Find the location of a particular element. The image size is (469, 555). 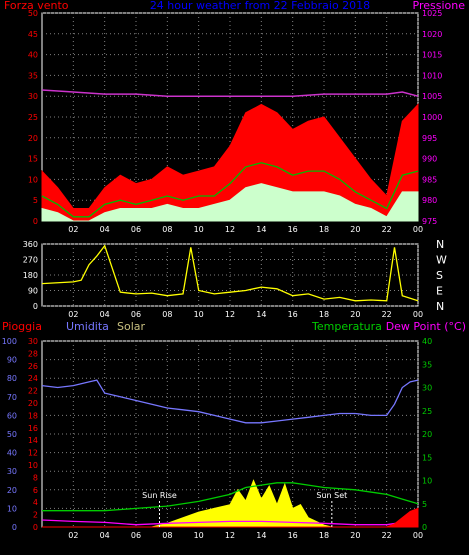

wind-tick-label: 5 is located at coordinates (35, 200).